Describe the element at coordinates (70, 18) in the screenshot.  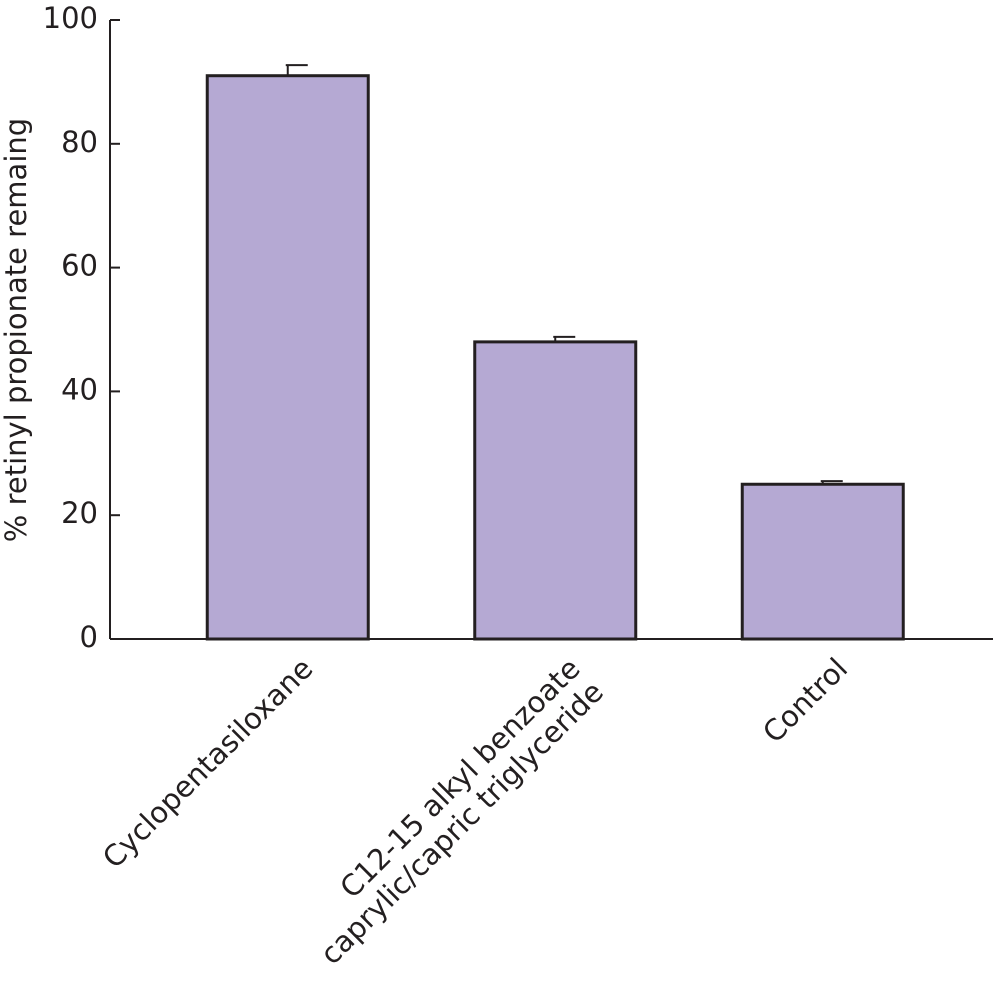
I see `y-tick-label: 100` at that location.